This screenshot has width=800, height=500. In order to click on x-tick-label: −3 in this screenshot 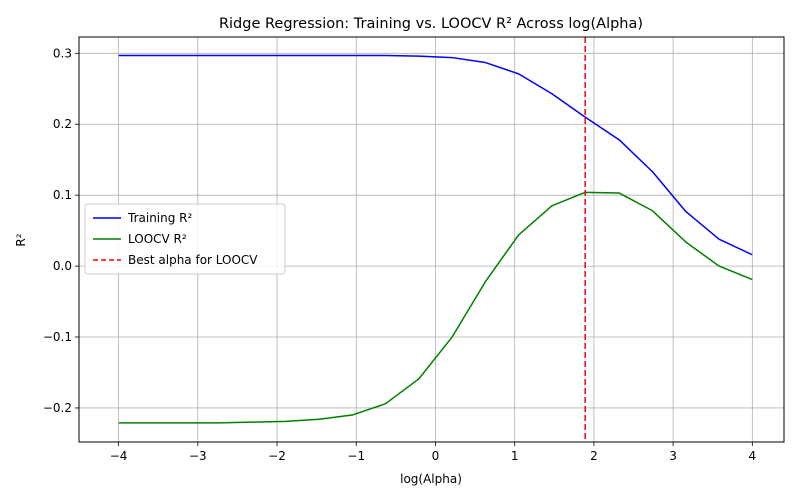, I will do `click(198, 456)`.